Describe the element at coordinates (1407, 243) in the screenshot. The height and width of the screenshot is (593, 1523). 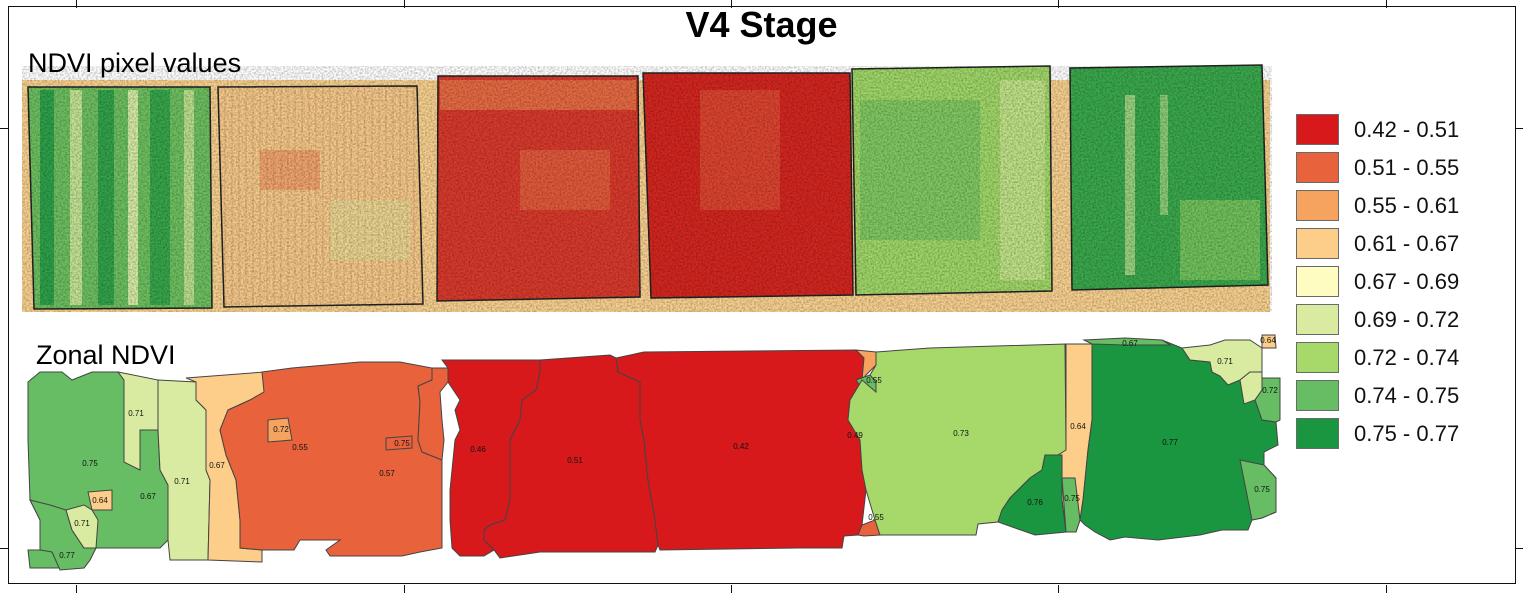
I see `legend-label: 0.61 - 0.67` at that location.